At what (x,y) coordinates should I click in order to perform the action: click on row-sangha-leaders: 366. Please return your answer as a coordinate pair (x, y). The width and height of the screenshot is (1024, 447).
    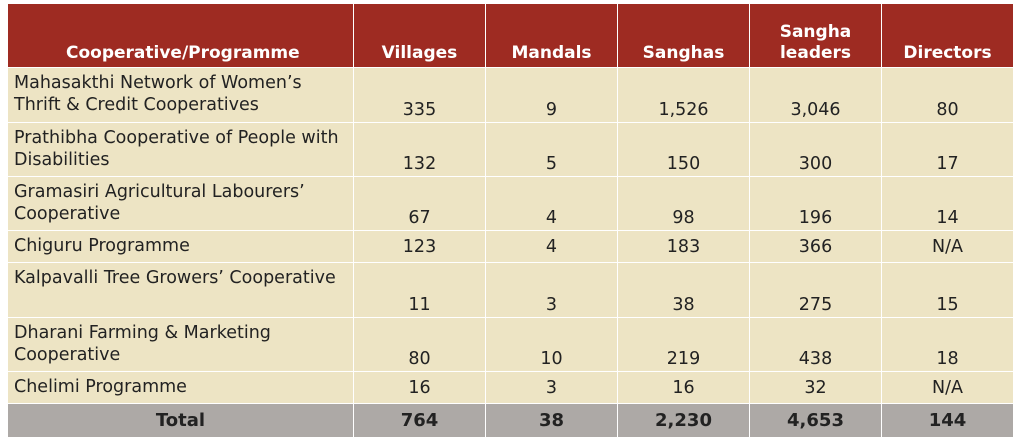
    Looking at the image, I should click on (815, 246).